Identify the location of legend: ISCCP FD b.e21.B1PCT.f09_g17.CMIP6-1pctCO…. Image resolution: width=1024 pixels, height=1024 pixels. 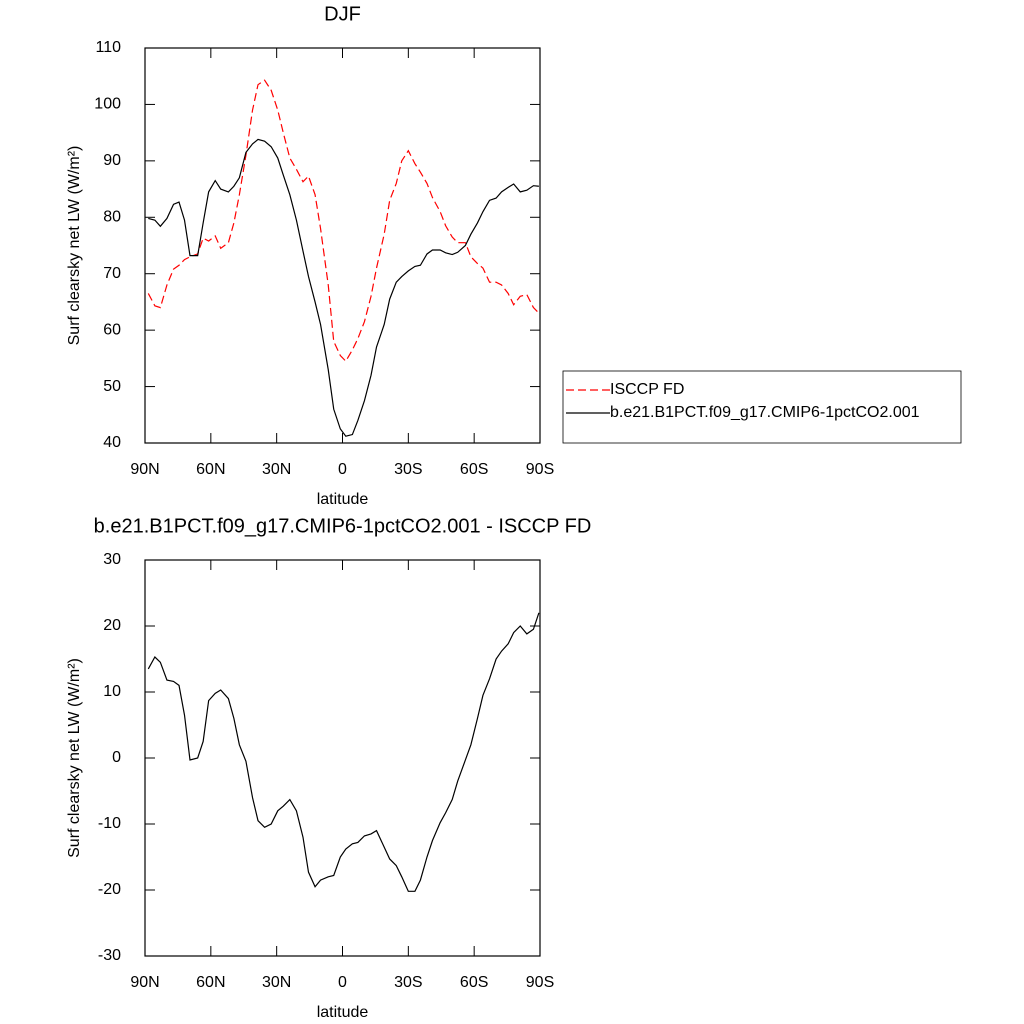
(762, 407).